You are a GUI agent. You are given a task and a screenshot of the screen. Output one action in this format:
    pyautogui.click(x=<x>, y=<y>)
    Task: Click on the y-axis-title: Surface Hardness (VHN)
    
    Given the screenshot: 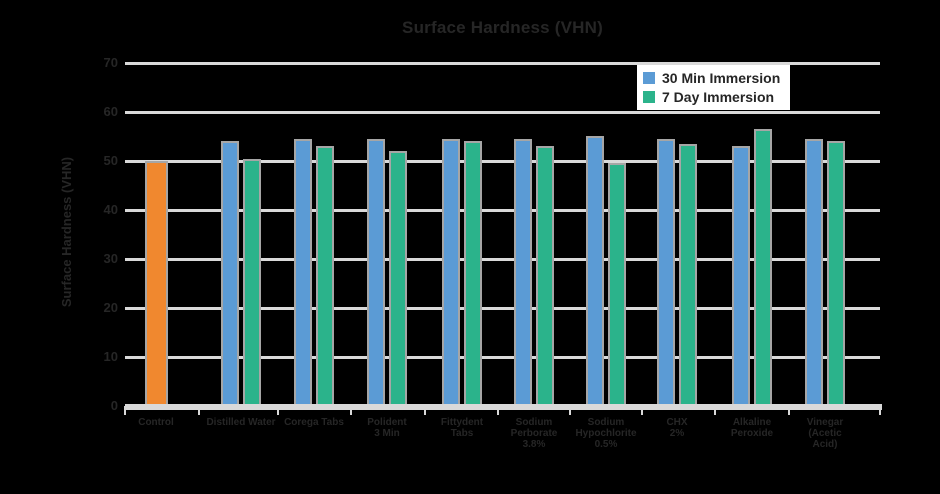 What is the action you would take?
    pyautogui.click(x=66, y=232)
    